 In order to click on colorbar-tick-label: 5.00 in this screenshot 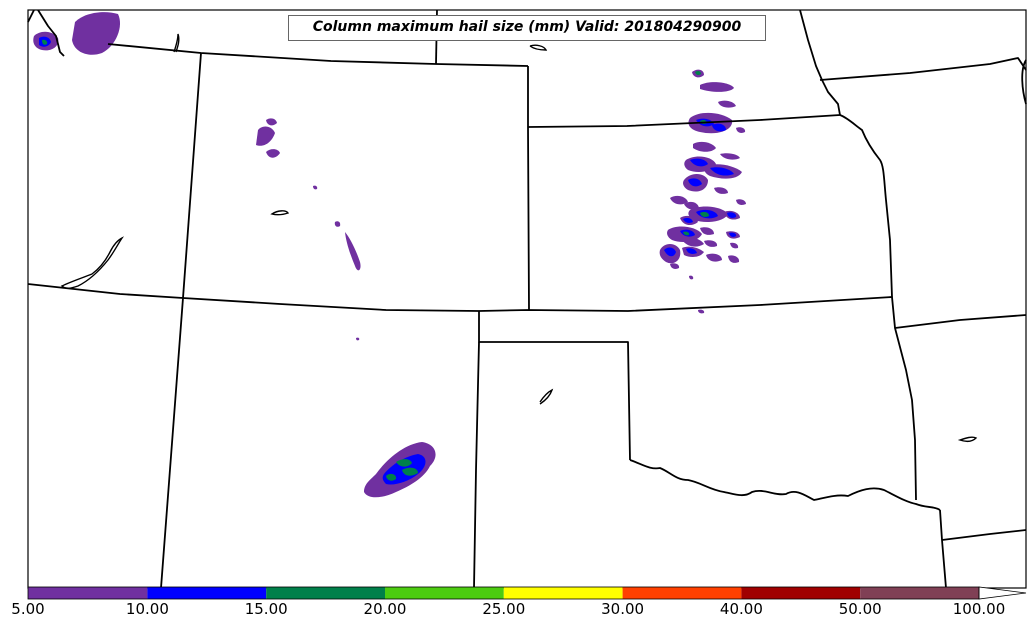, I will do `click(28, 609)`.